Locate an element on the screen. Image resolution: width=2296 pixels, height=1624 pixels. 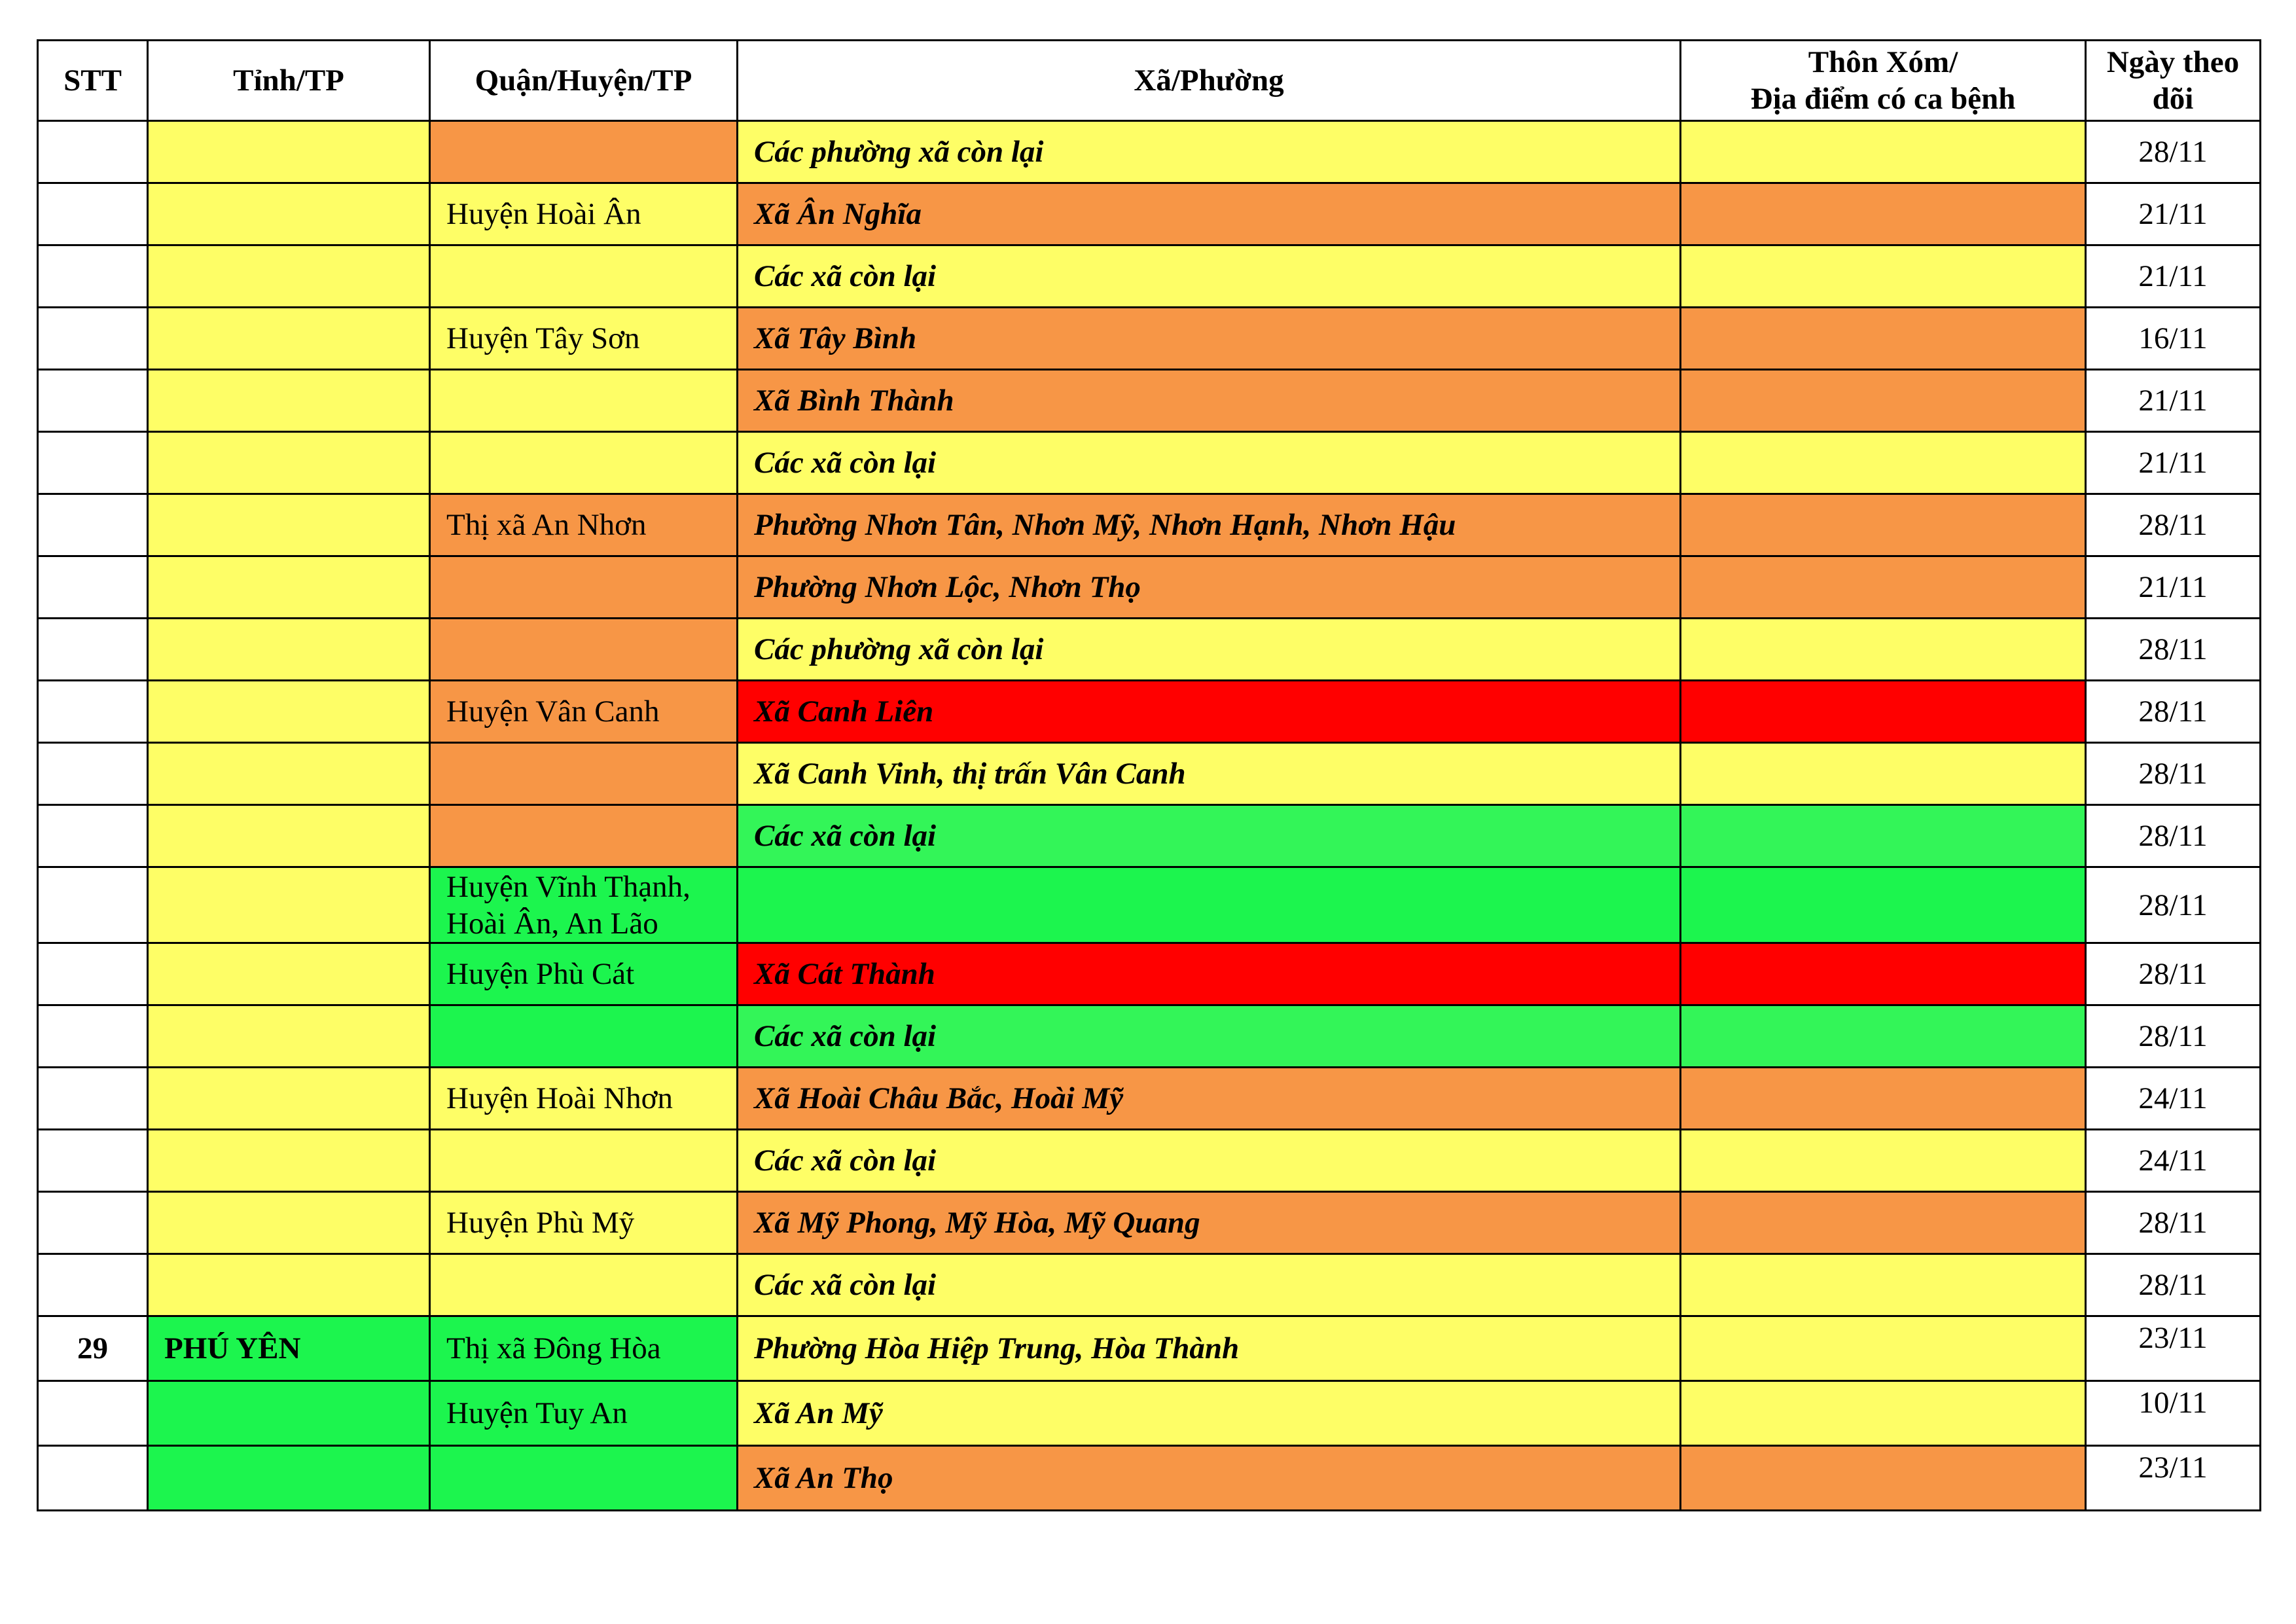
header-commune: Xã/Phường is located at coordinates (1208, 80).